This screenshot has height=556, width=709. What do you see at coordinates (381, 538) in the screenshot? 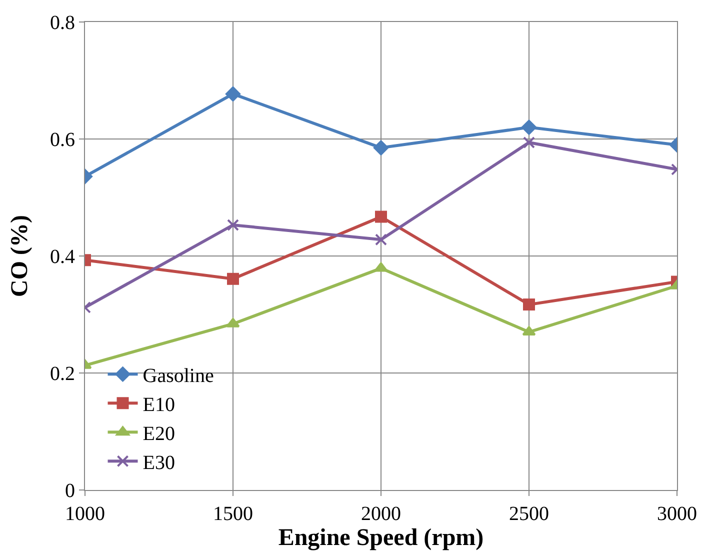
I see `x-axis-title: Engine Speed (rpm)` at bounding box center [381, 538].